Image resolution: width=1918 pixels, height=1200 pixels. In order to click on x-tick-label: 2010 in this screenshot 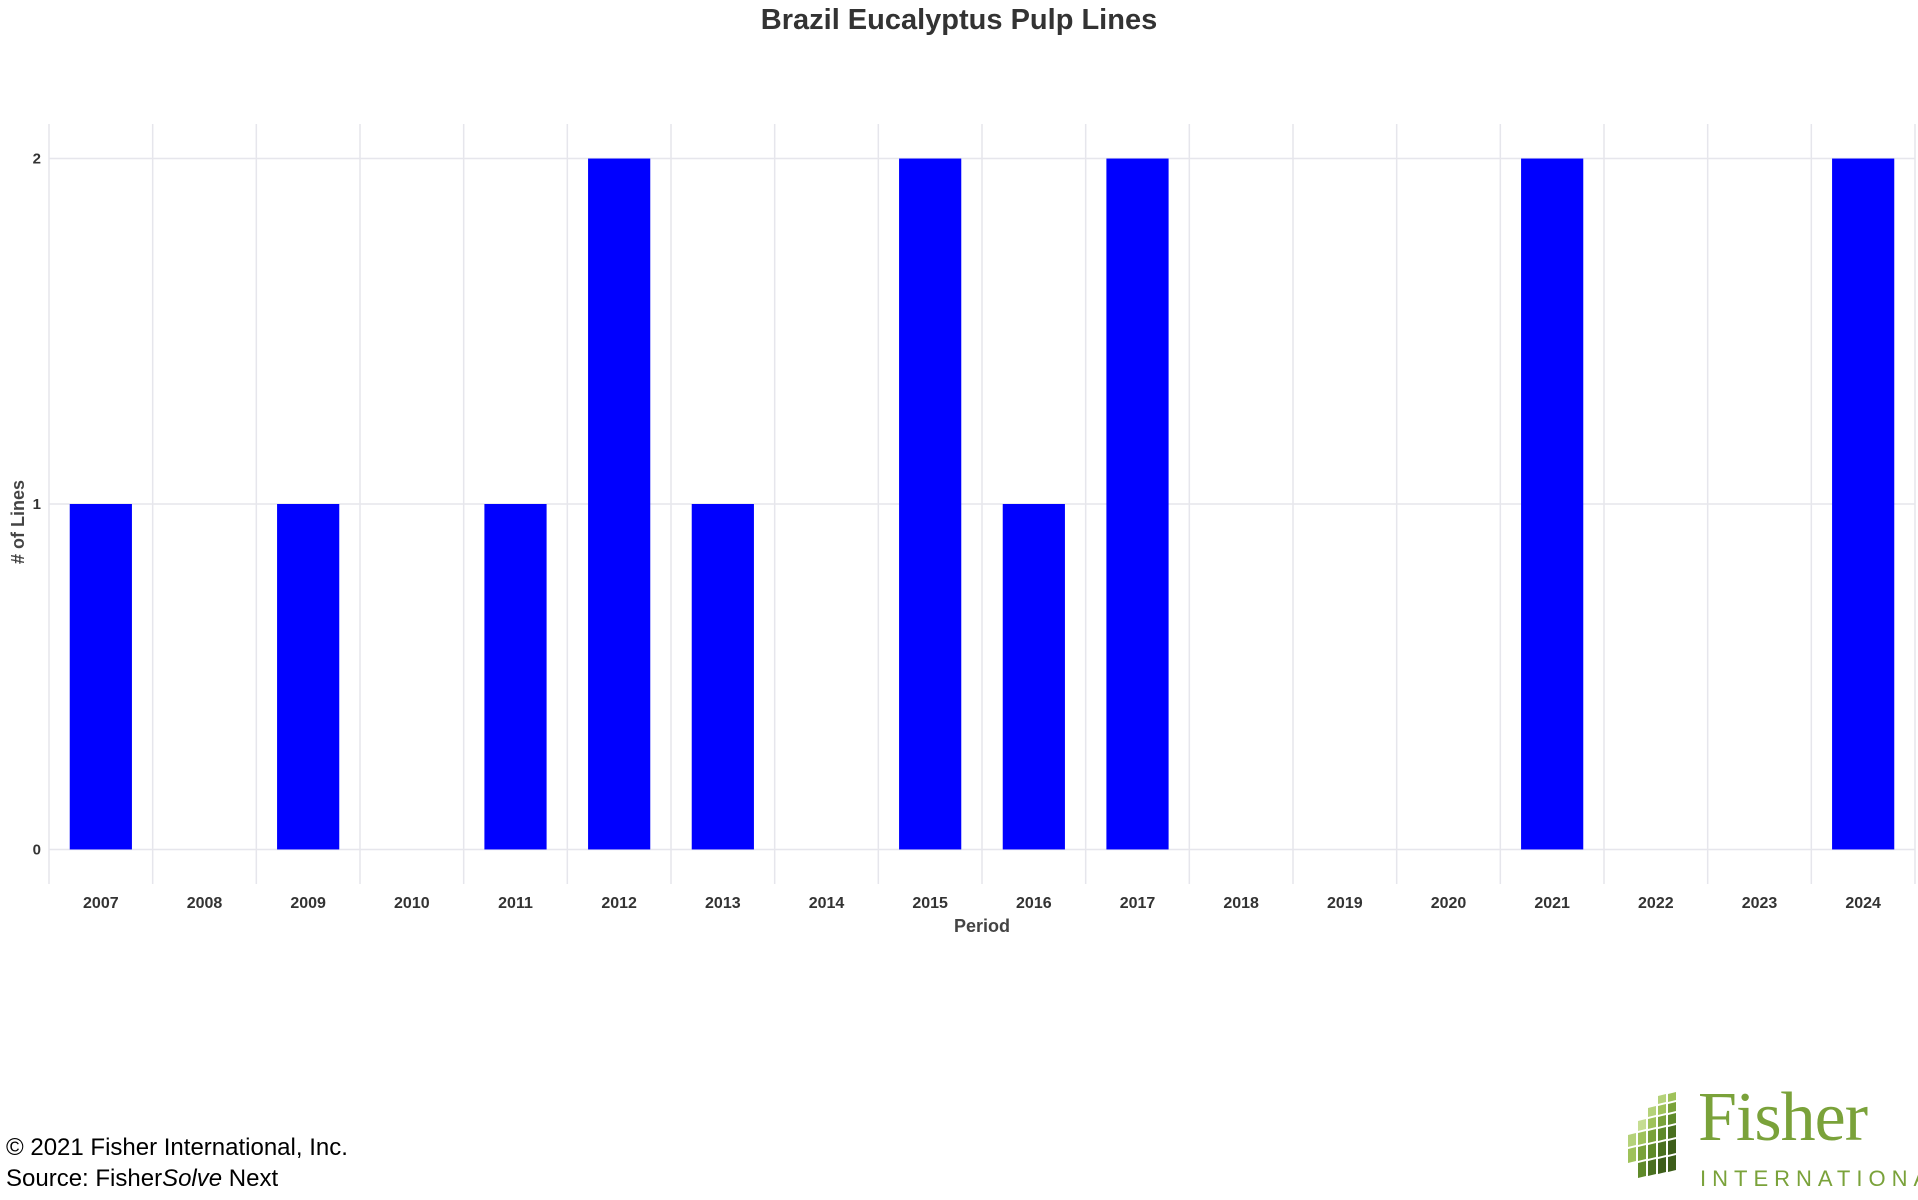, I will do `click(412, 903)`.